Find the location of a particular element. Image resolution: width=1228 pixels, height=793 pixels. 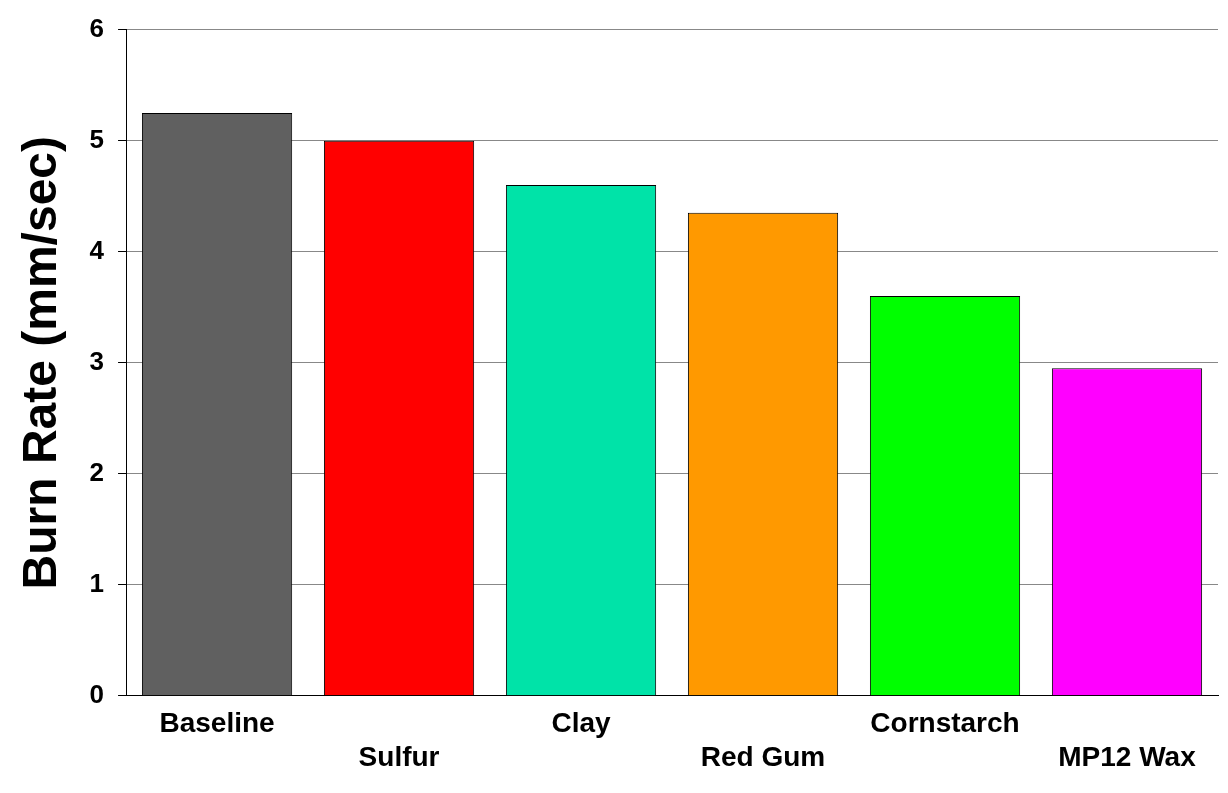

y-axis-title: Burn Rate (mm/sec) is located at coordinates (40, 362).